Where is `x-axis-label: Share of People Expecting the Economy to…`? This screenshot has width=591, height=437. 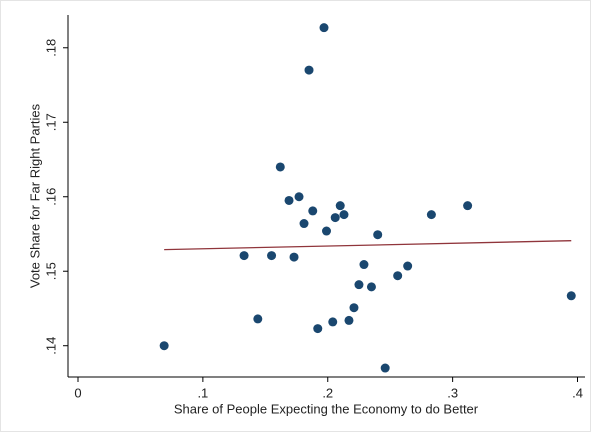 x-axis-label: Share of People Expecting the Economy to… is located at coordinates (326, 408).